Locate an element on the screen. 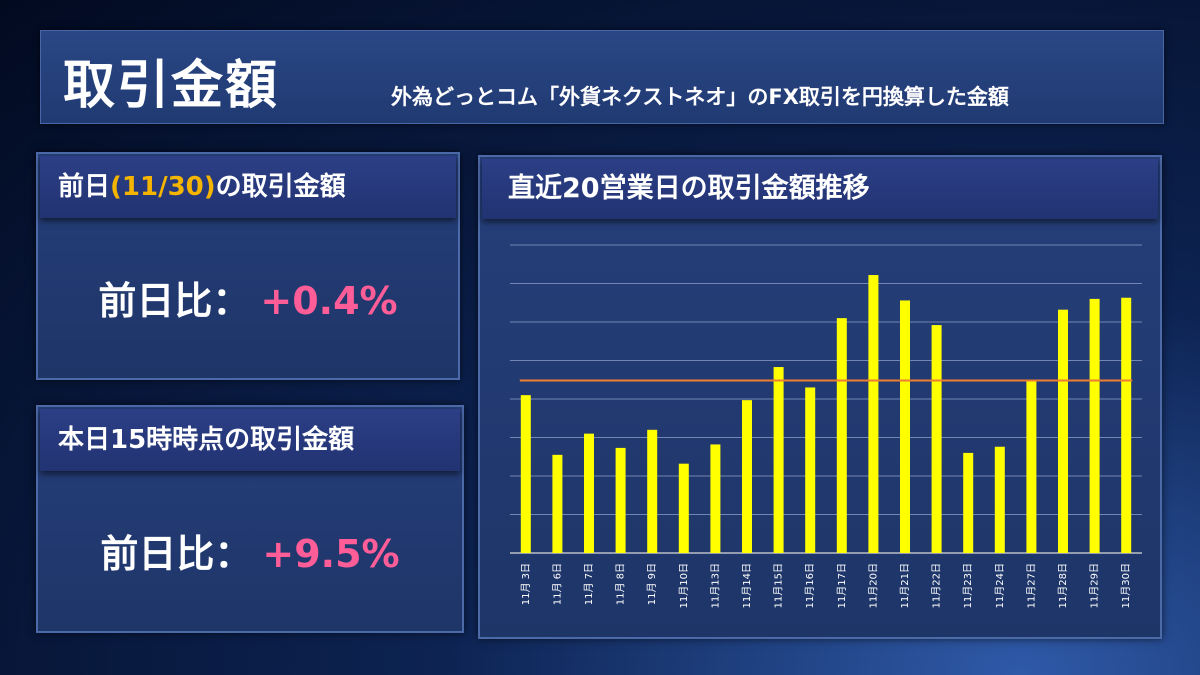 This screenshot has height=675, width=1200. previous-day-panel-title: 前日(11/30)の取引金額 is located at coordinates (248, 187).